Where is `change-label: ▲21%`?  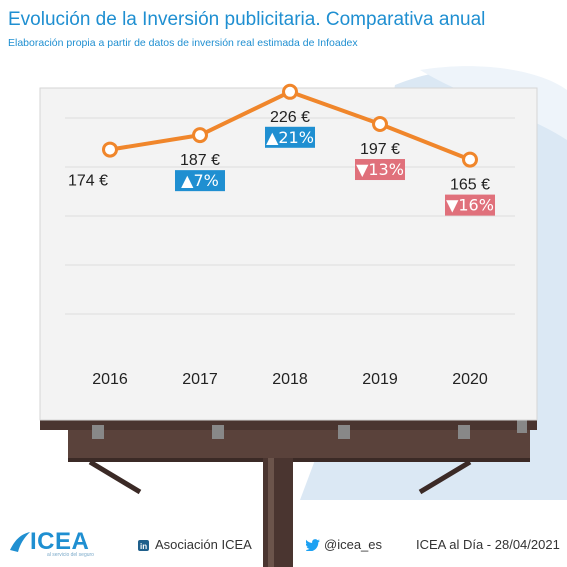 change-label: ▲21% is located at coordinates (290, 137).